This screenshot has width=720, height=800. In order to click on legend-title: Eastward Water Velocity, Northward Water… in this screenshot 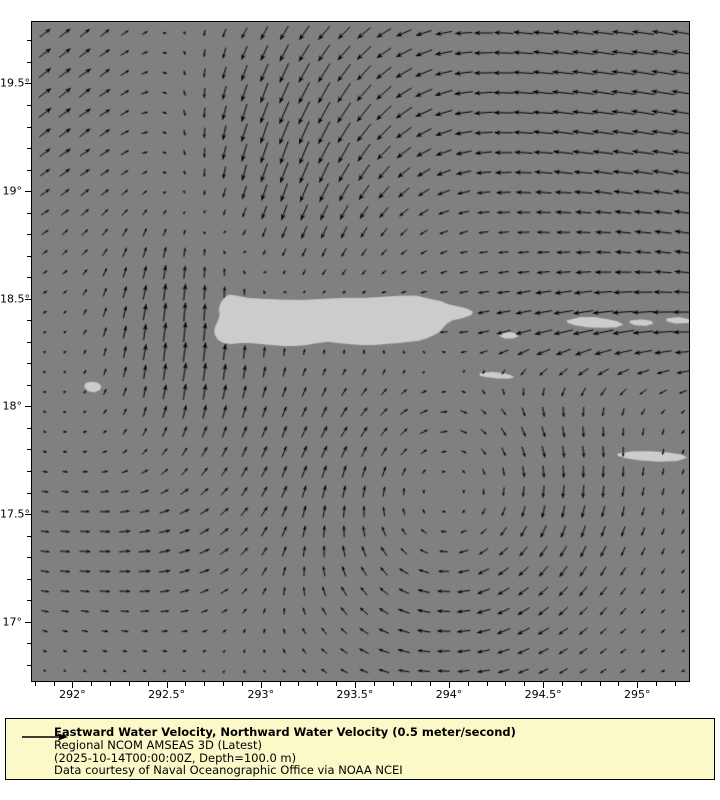, I will do `click(285, 732)`.